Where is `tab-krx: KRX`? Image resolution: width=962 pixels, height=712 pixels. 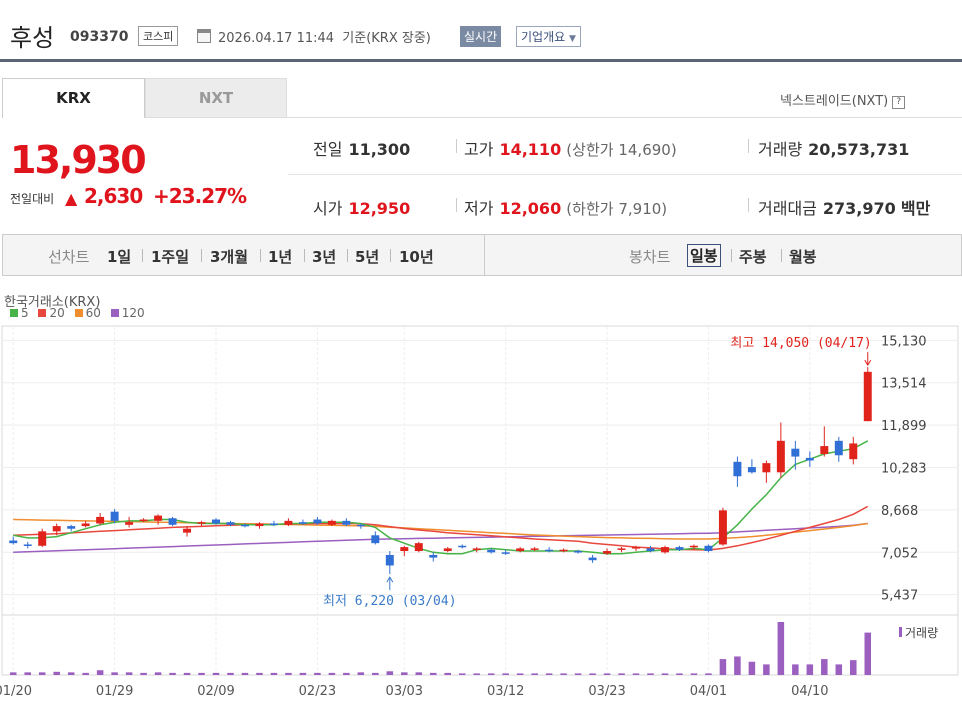
tab-krx: KRX is located at coordinates (73, 98).